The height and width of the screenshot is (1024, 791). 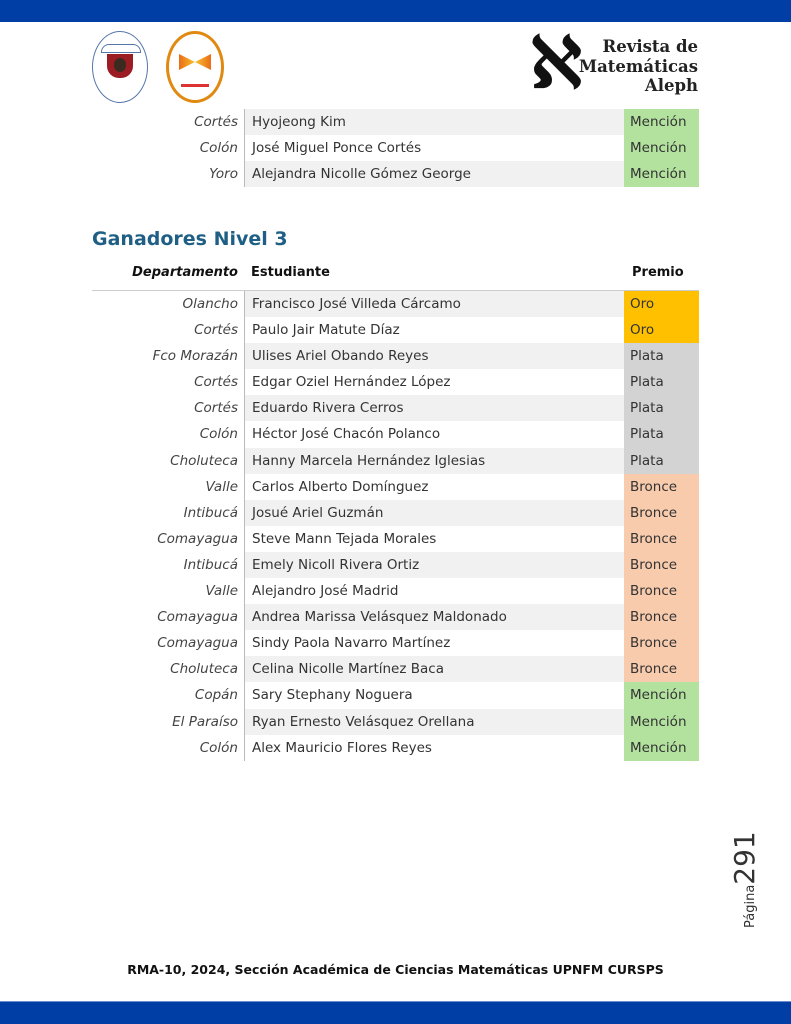 What do you see at coordinates (205, 721) in the screenshot?
I see `department-cell: El Paraíso` at bounding box center [205, 721].